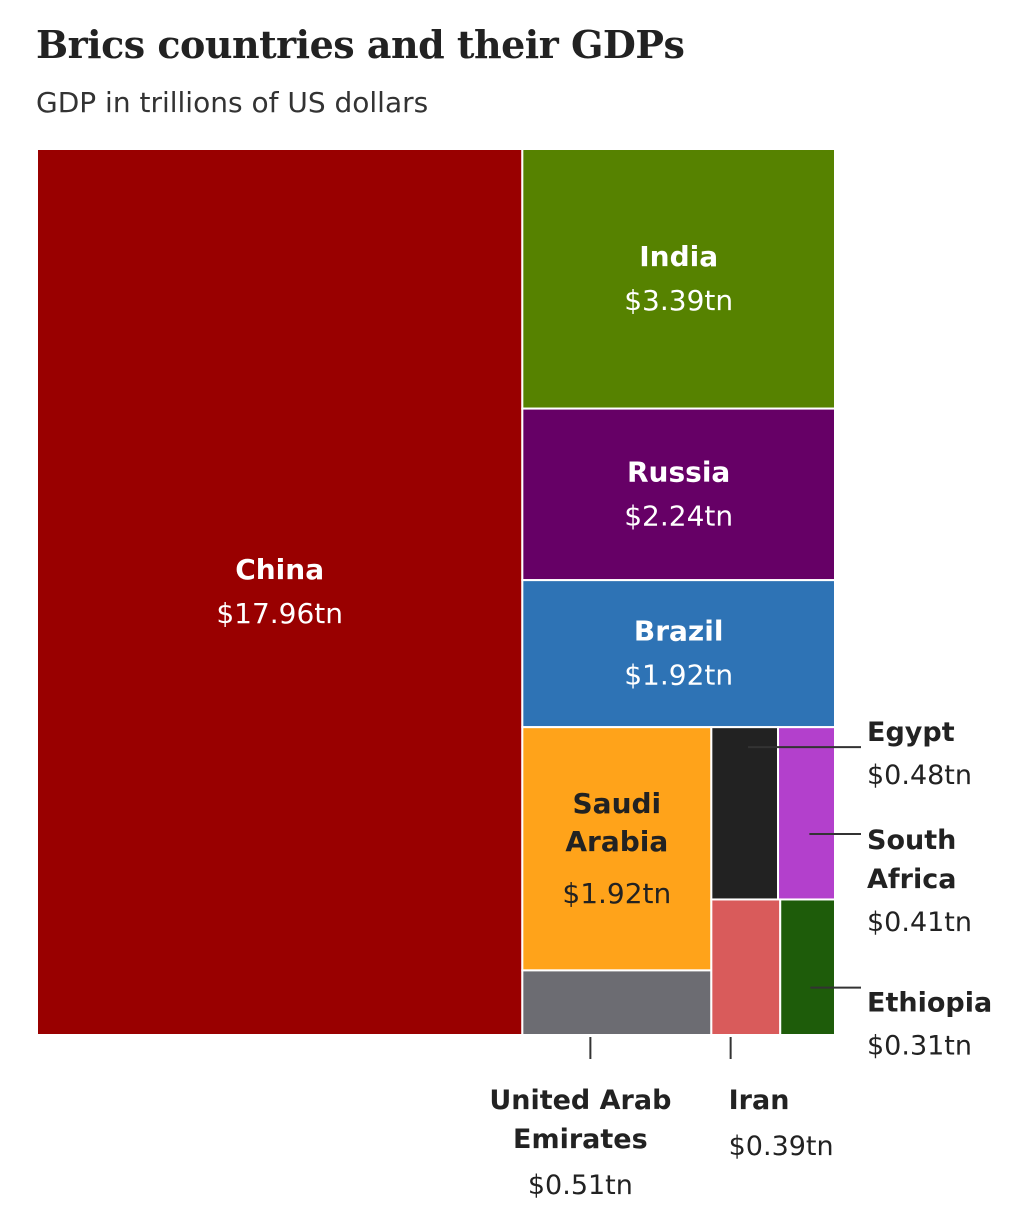  I want to click on tile-russia, so click(678, 494).